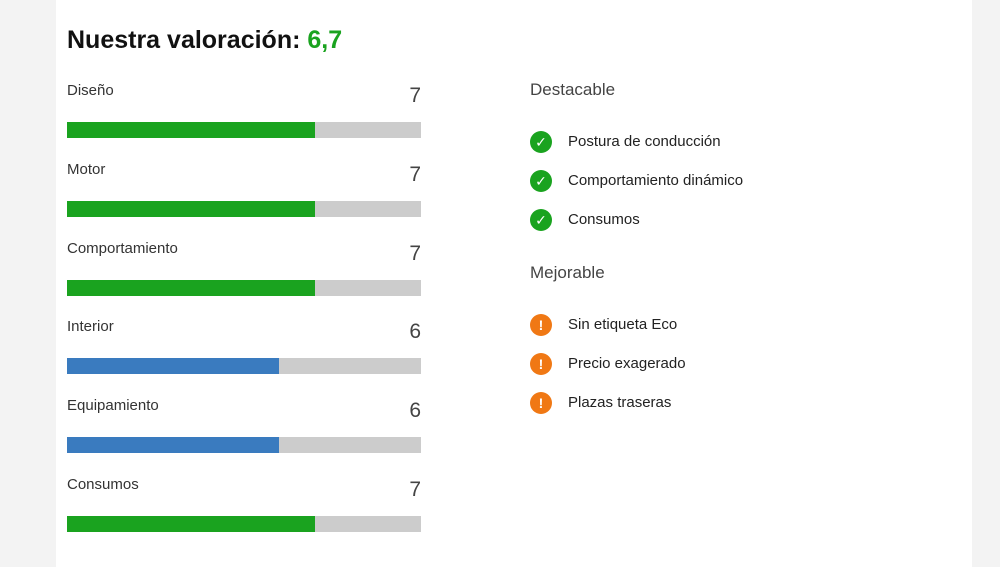 This screenshot has height=567, width=1000. What do you see at coordinates (187, 40) in the screenshot?
I see `title-prefix: Nuestra valoración:` at bounding box center [187, 40].